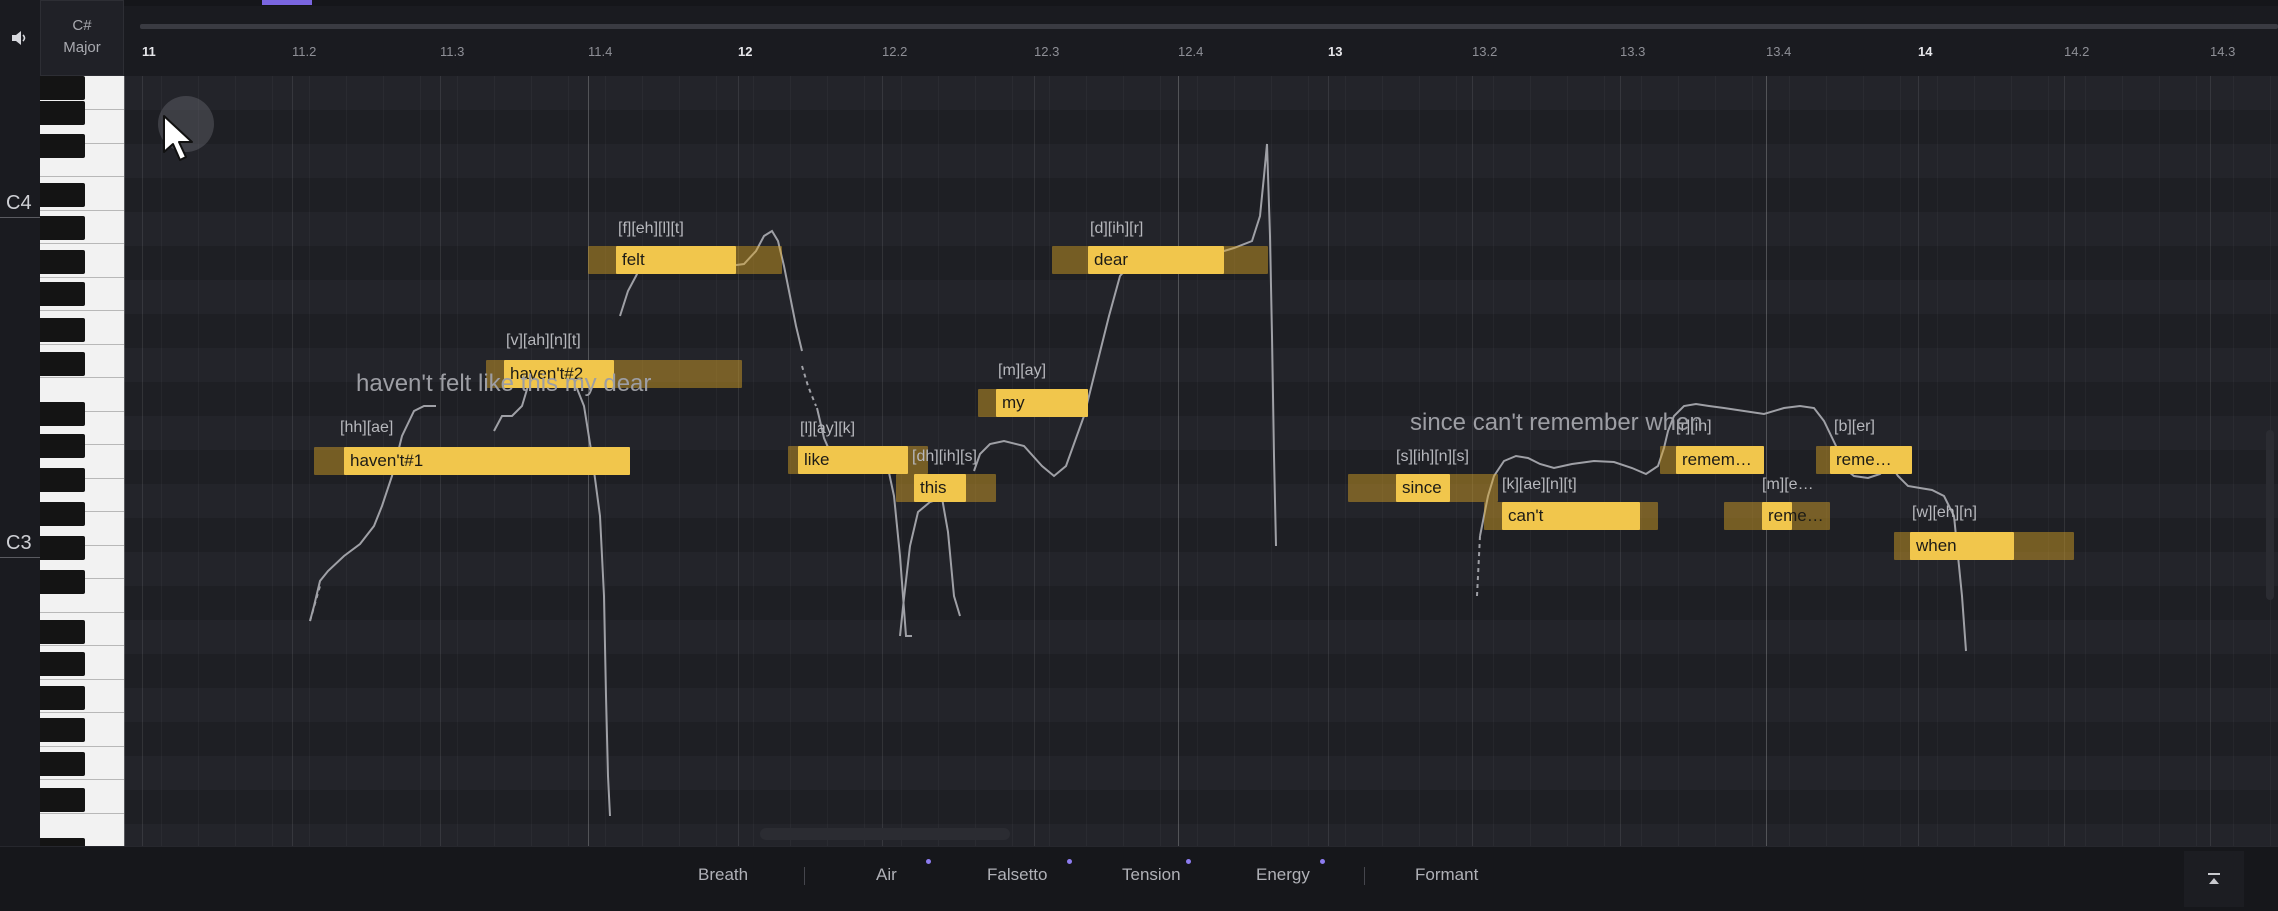 The image size is (2278, 911). What do you see at coordinates (1447, 874) in the screenshot?
I see `param-tab-formant: Formant` at bounding box center [1447, 874].